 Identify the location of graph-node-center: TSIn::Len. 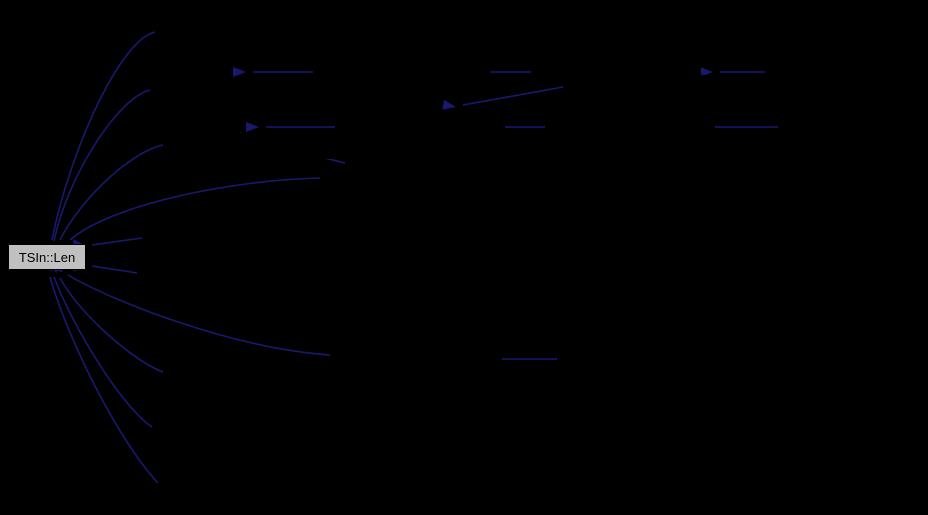
(47, 257).